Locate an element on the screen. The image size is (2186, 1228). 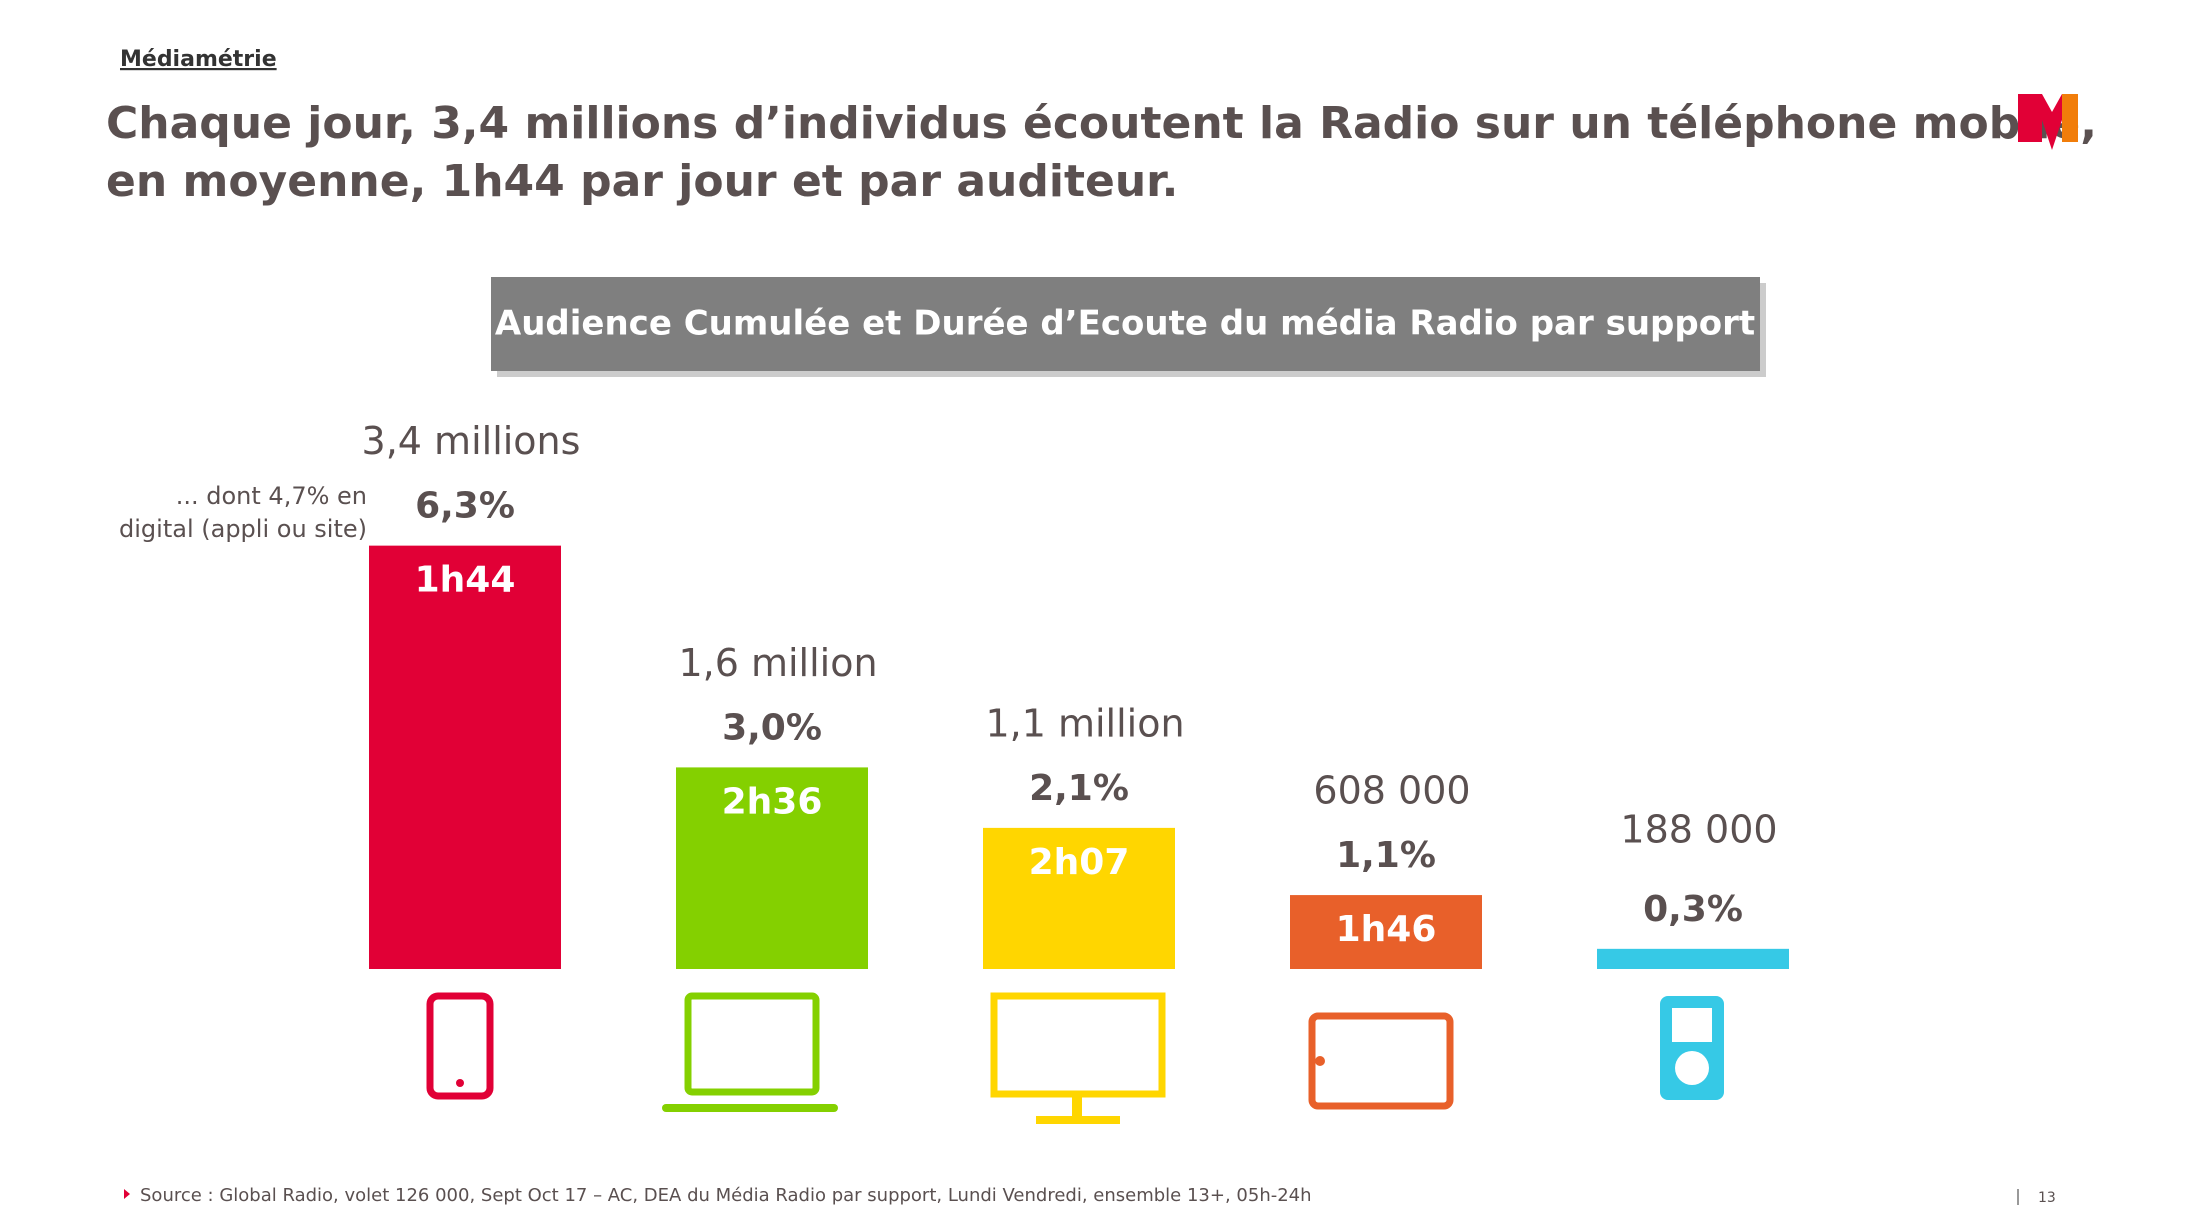
page-number: 13 is located at coordinates (2047, 1198).